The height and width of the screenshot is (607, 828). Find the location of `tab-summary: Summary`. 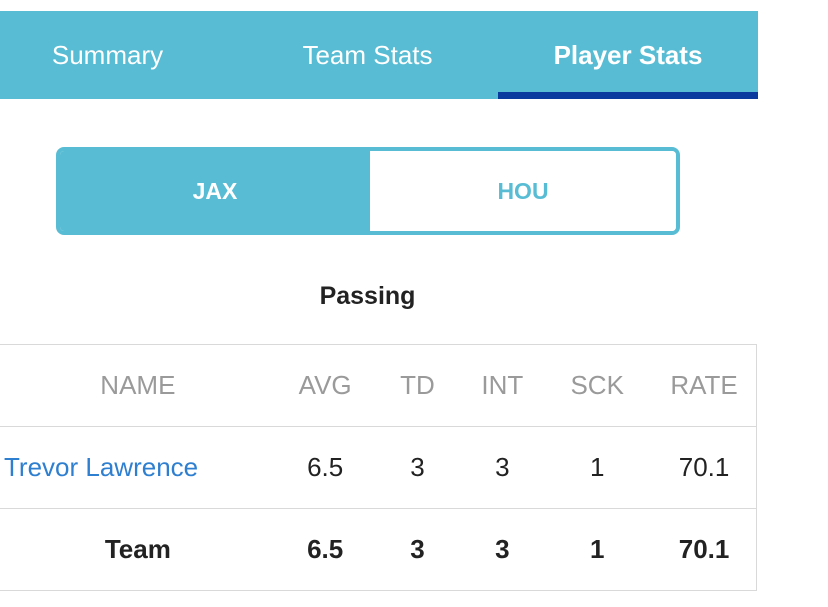

tab-summary: Summary is located at coordinates (107, 55).